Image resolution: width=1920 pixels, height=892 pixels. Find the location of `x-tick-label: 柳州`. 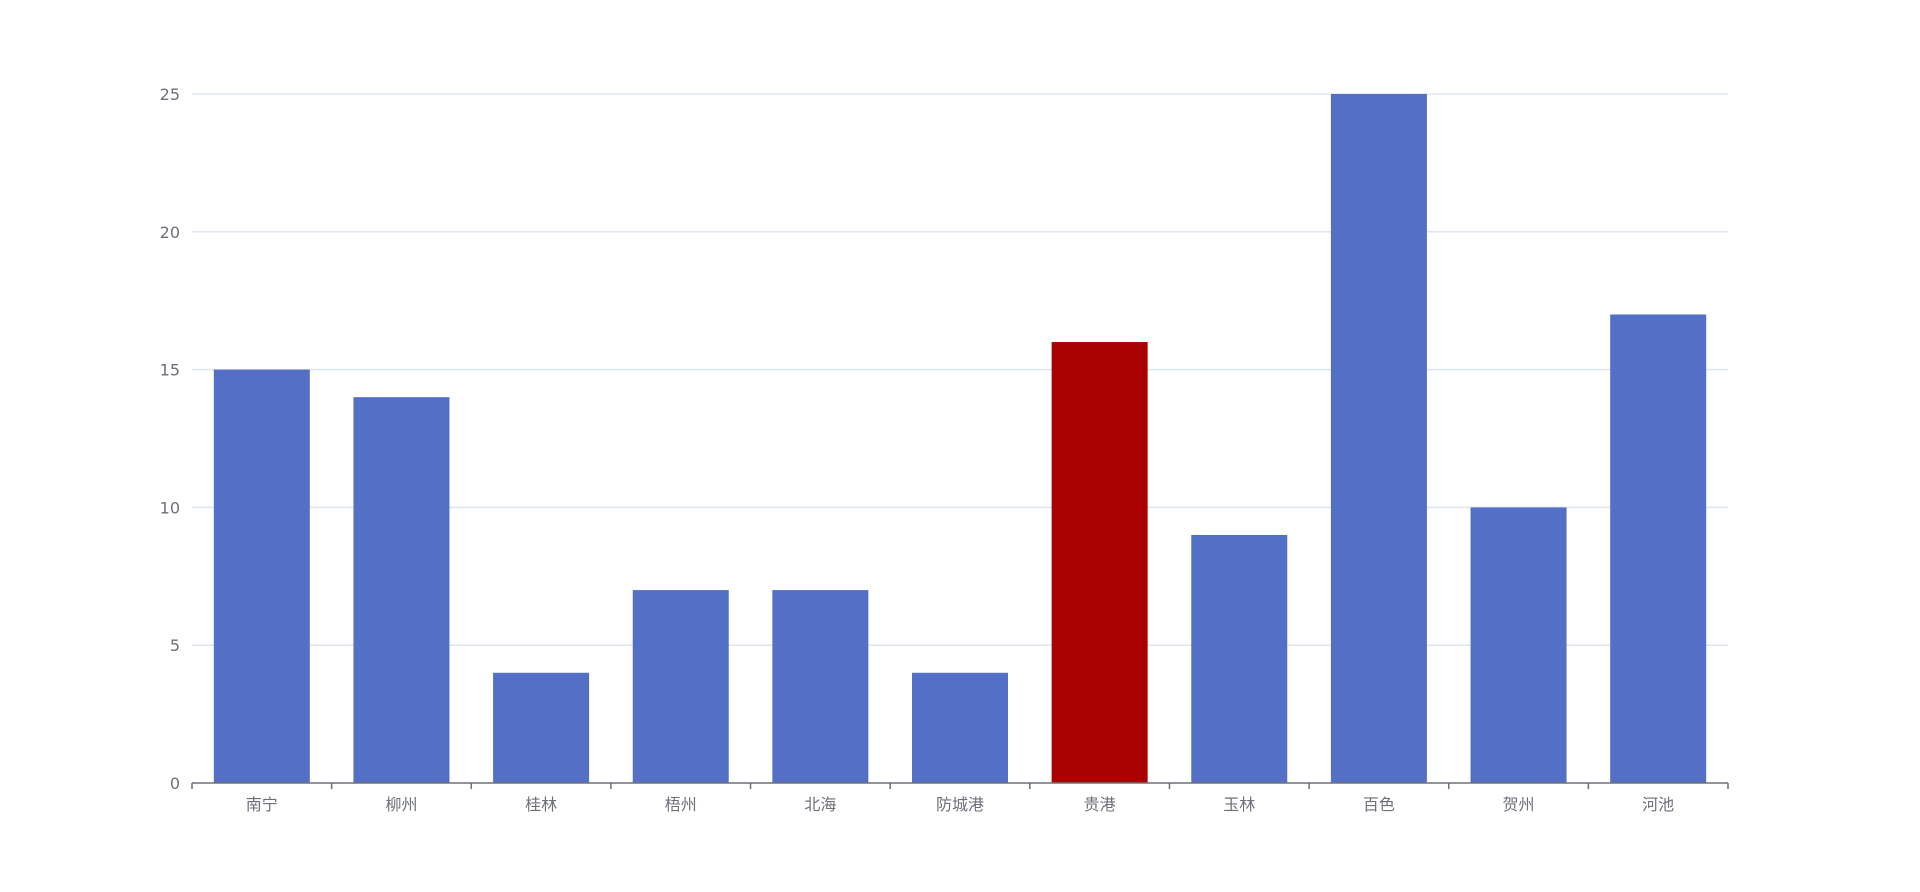

x-tick-label: 柳州 is located at coordinates (401, 804).